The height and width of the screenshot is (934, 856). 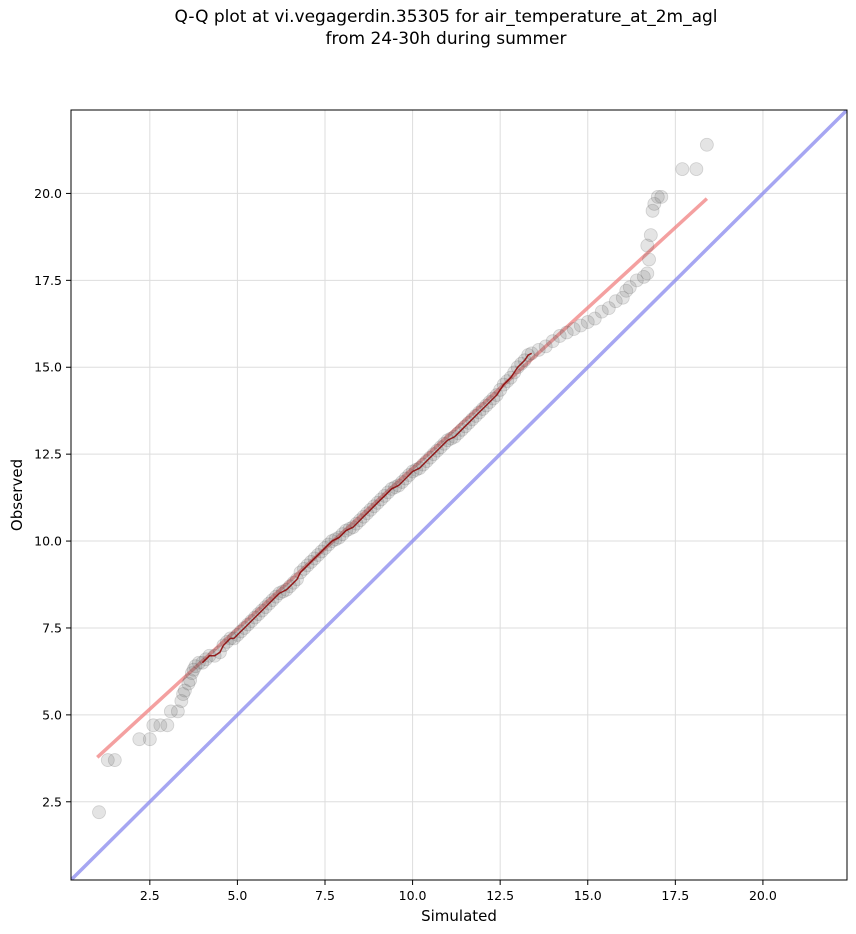 What do you see at coordinates (52, 497) in the screenshot?
I see `y-axis-ticks: 2.5 5.0 7.5 10.0 12.5 15.0 17.5 20.0` at bounding box center [52, 497].